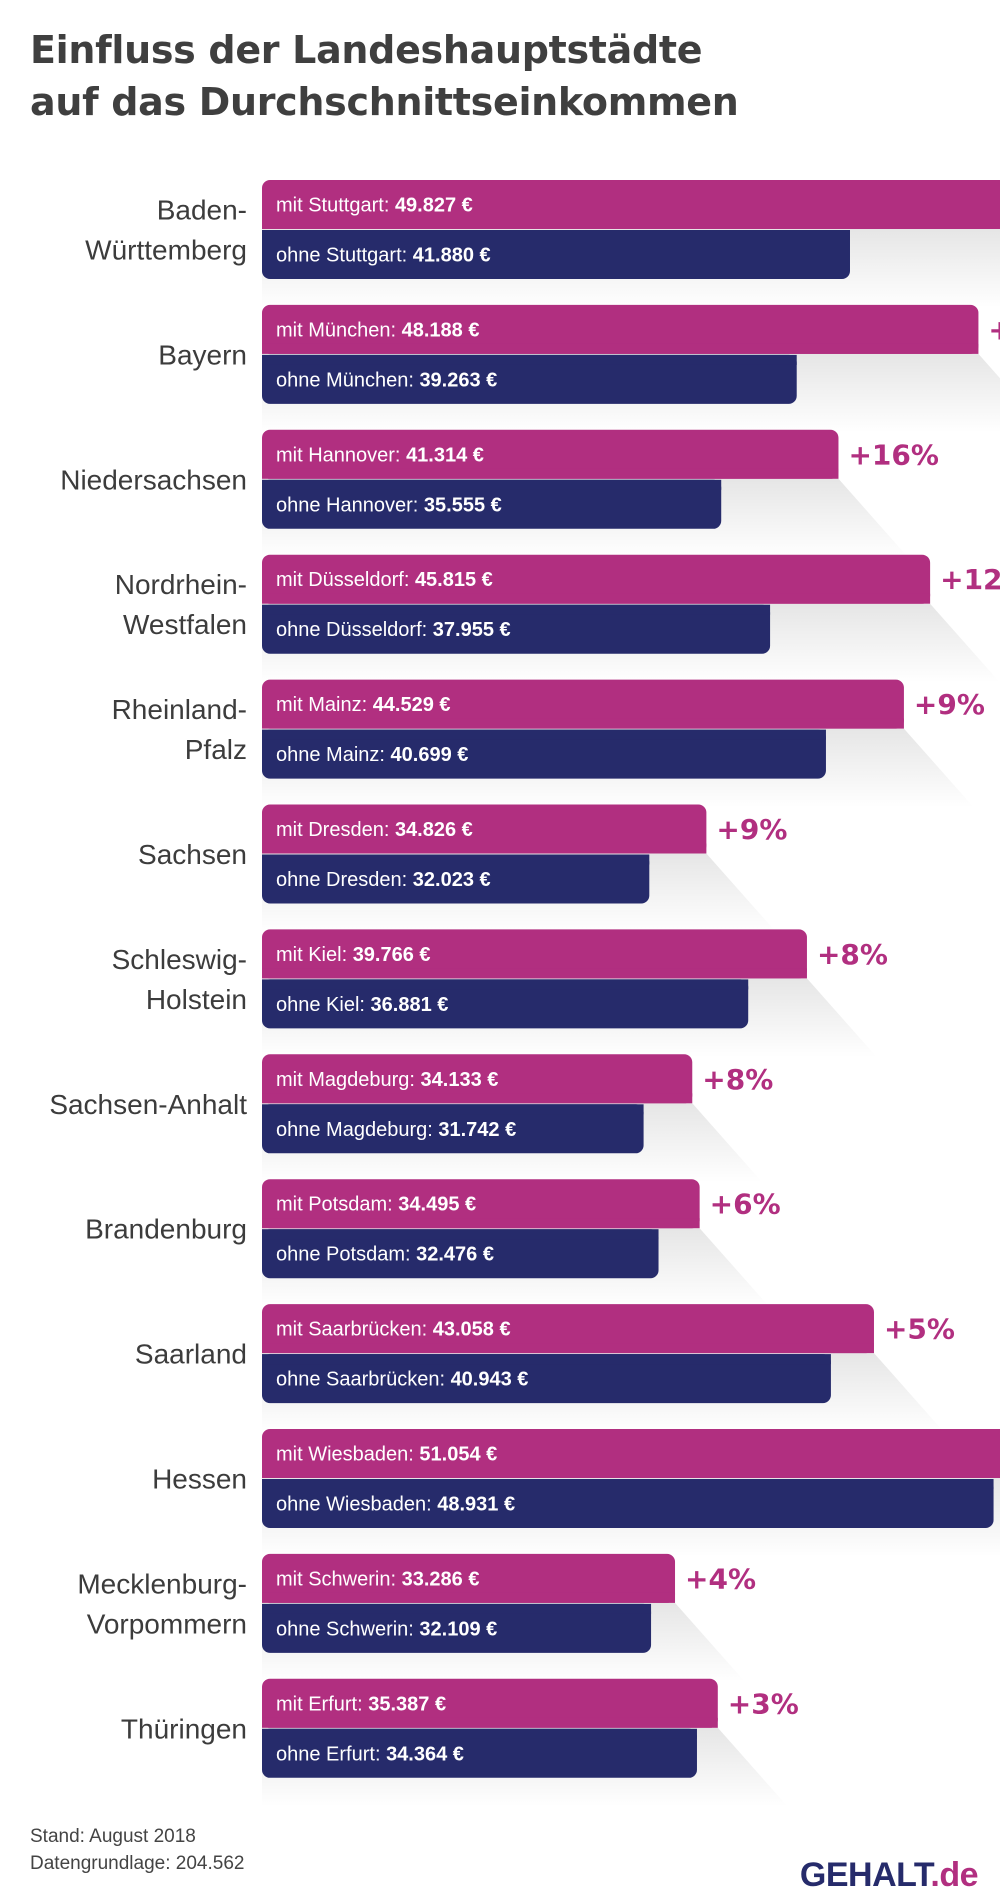 Image resolution: width=1000 pixels, height=1898 pixels. I want to click on bar-label-with-value: 34.826 €, so click(434, 830).